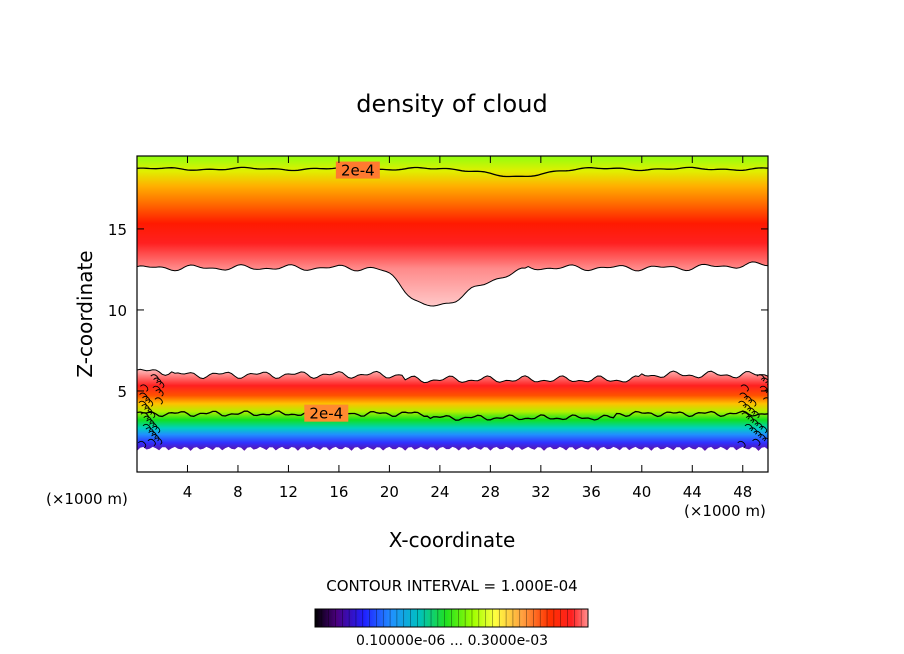 This screenshot has height=654, width=904. I want to click on x-tick-label-44: 44, so click(692, 492).